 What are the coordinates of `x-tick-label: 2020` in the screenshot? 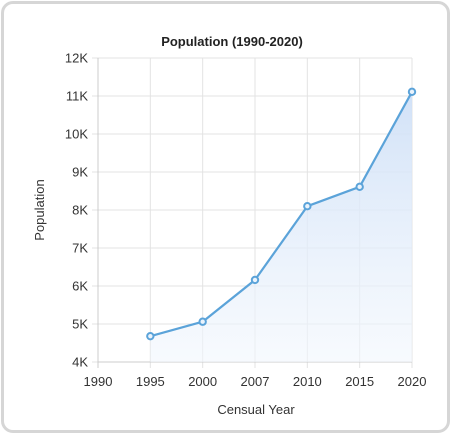 It's located at (412, 381).